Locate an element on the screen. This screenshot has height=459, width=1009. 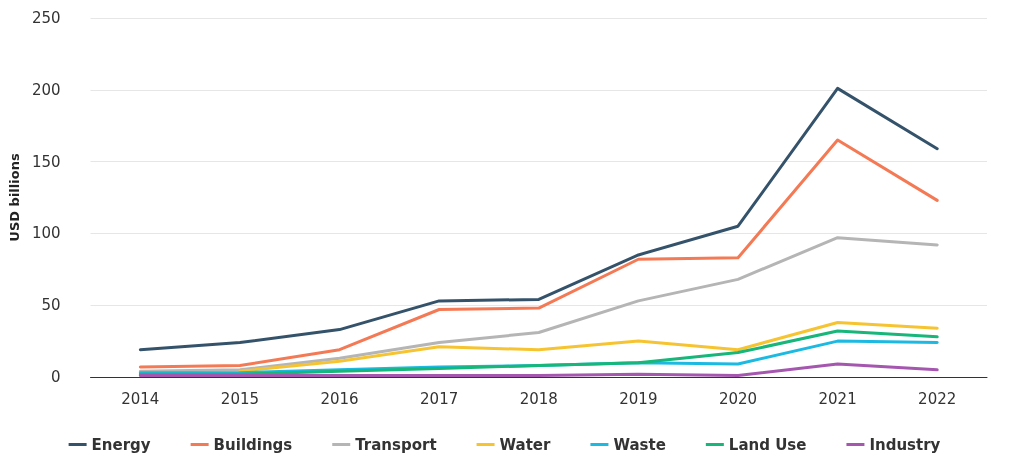
x-tick-label: 2019 is located at coordinates (638, 398).